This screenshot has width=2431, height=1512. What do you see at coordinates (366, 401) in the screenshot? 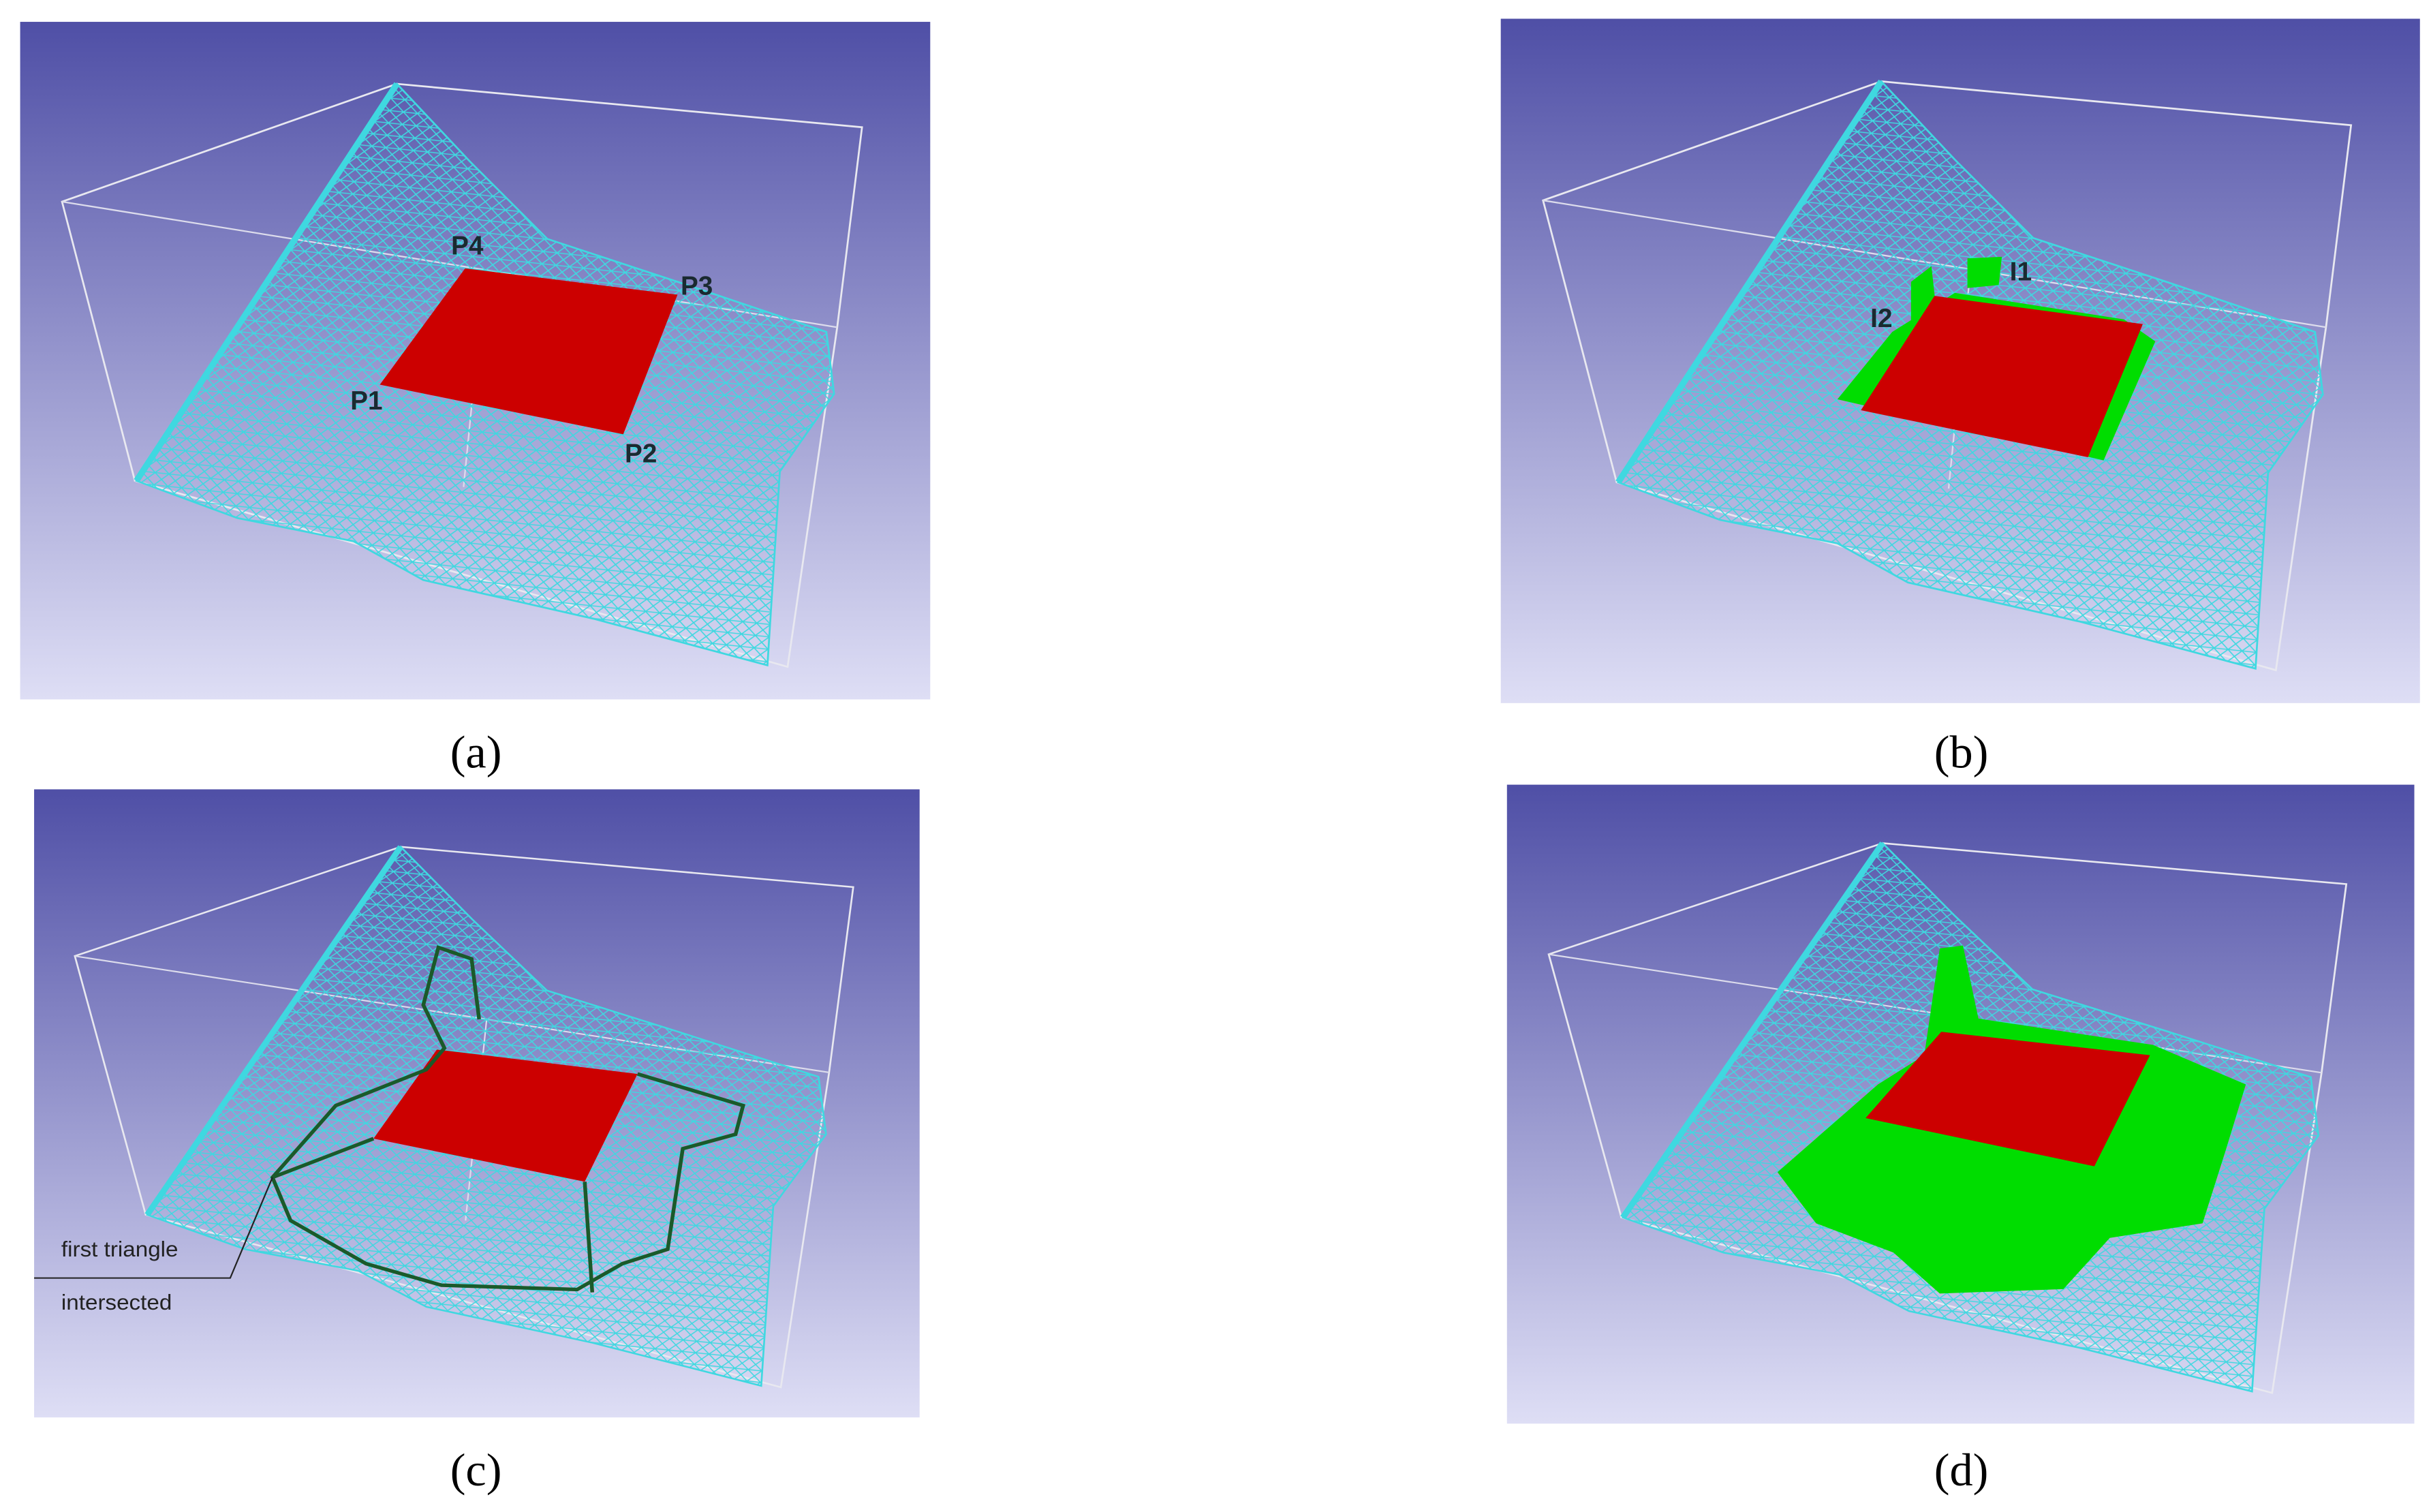
I see `point-label: P1` at bounding box center [366, 401].